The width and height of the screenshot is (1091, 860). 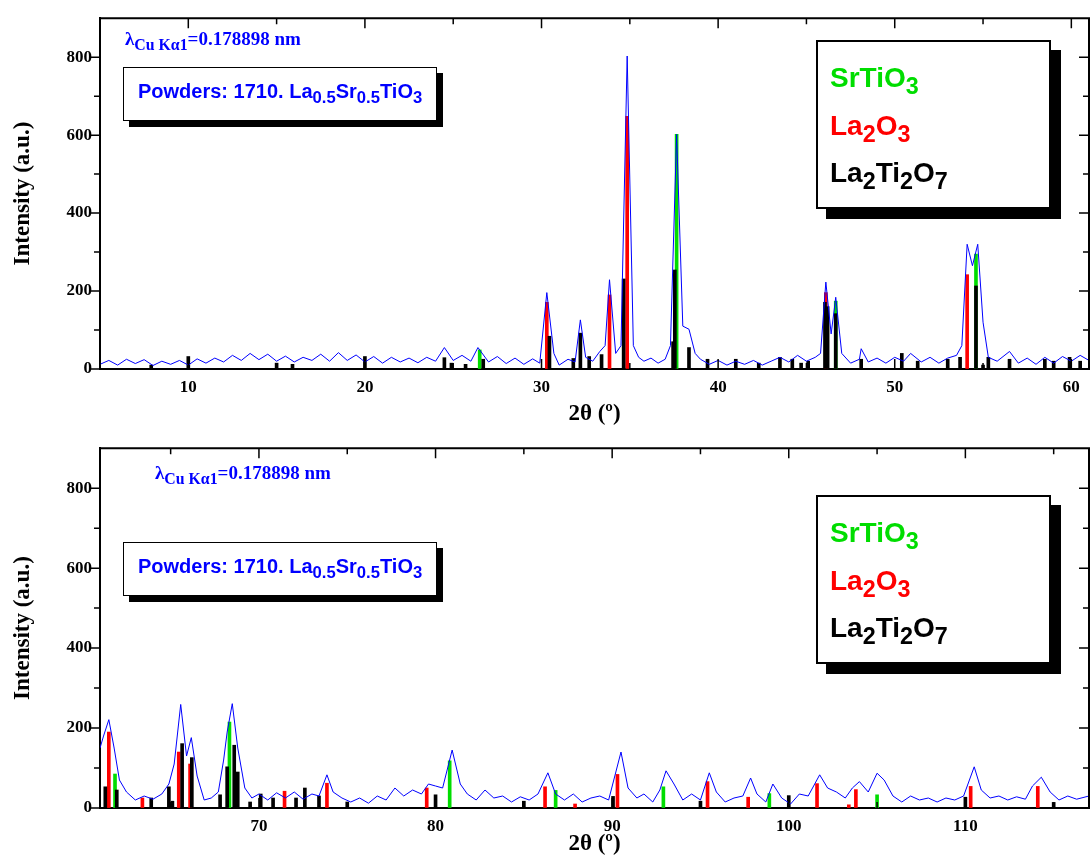 I want to click on x-tick-label: 110, so click(x=965, y=825).